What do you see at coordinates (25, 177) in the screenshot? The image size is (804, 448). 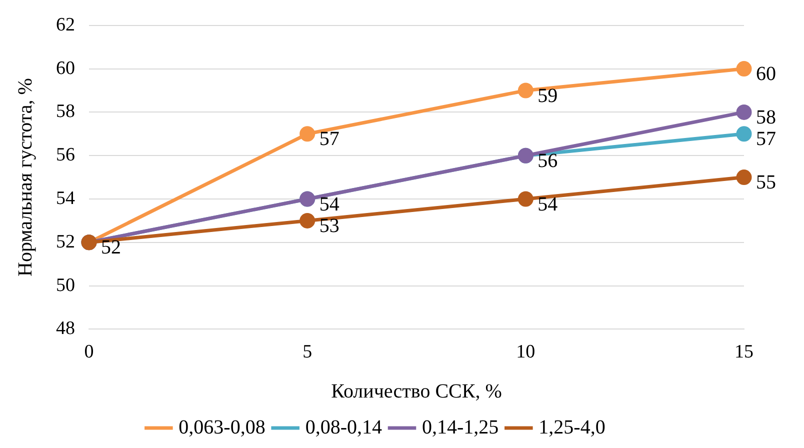 I see `y-axis-title: Нормальная густота, %` at bounding box center [25, 177].